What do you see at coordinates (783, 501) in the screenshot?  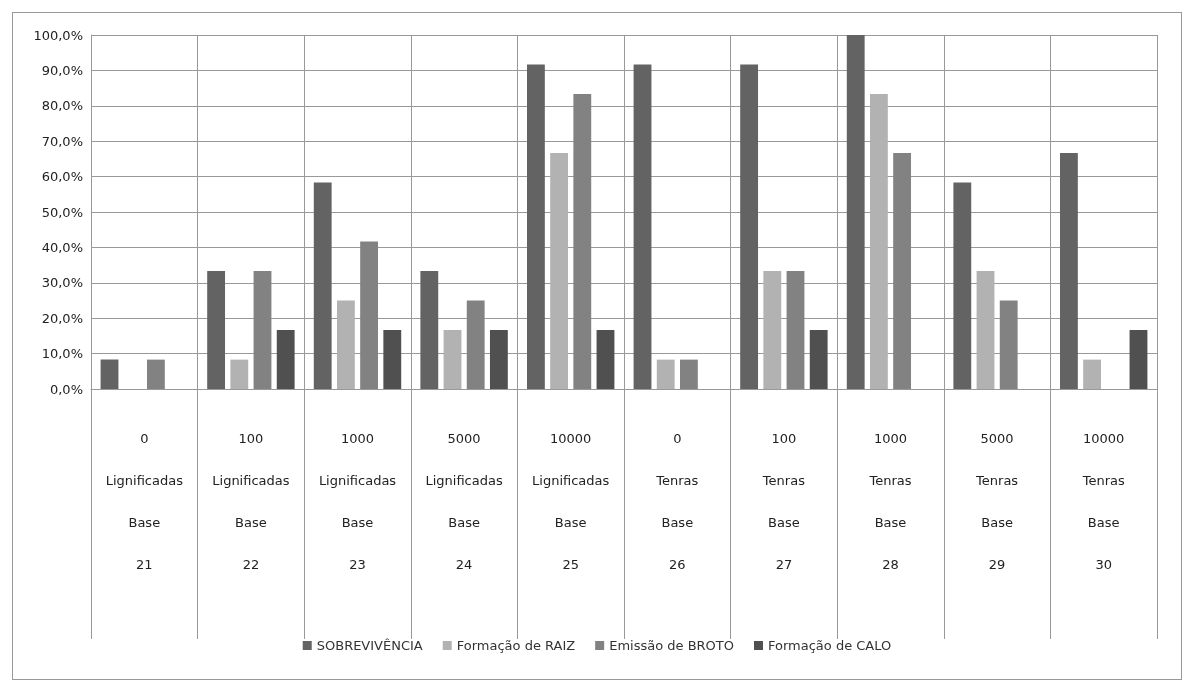 I see `category-label: 100 Tenras Base 27` at bounding box center [783, 501].